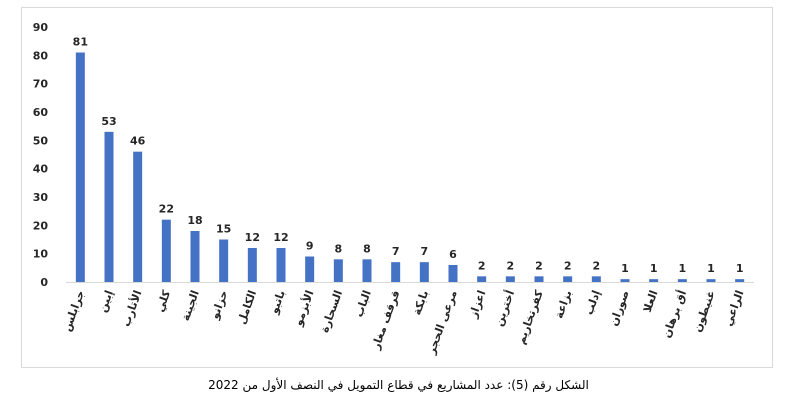 This screenshot has height=411, width=797. What do you see at coordinates (44, 282) in the screenshot?
I see `y-tick-label: 0` at bounding box center [44, 282].